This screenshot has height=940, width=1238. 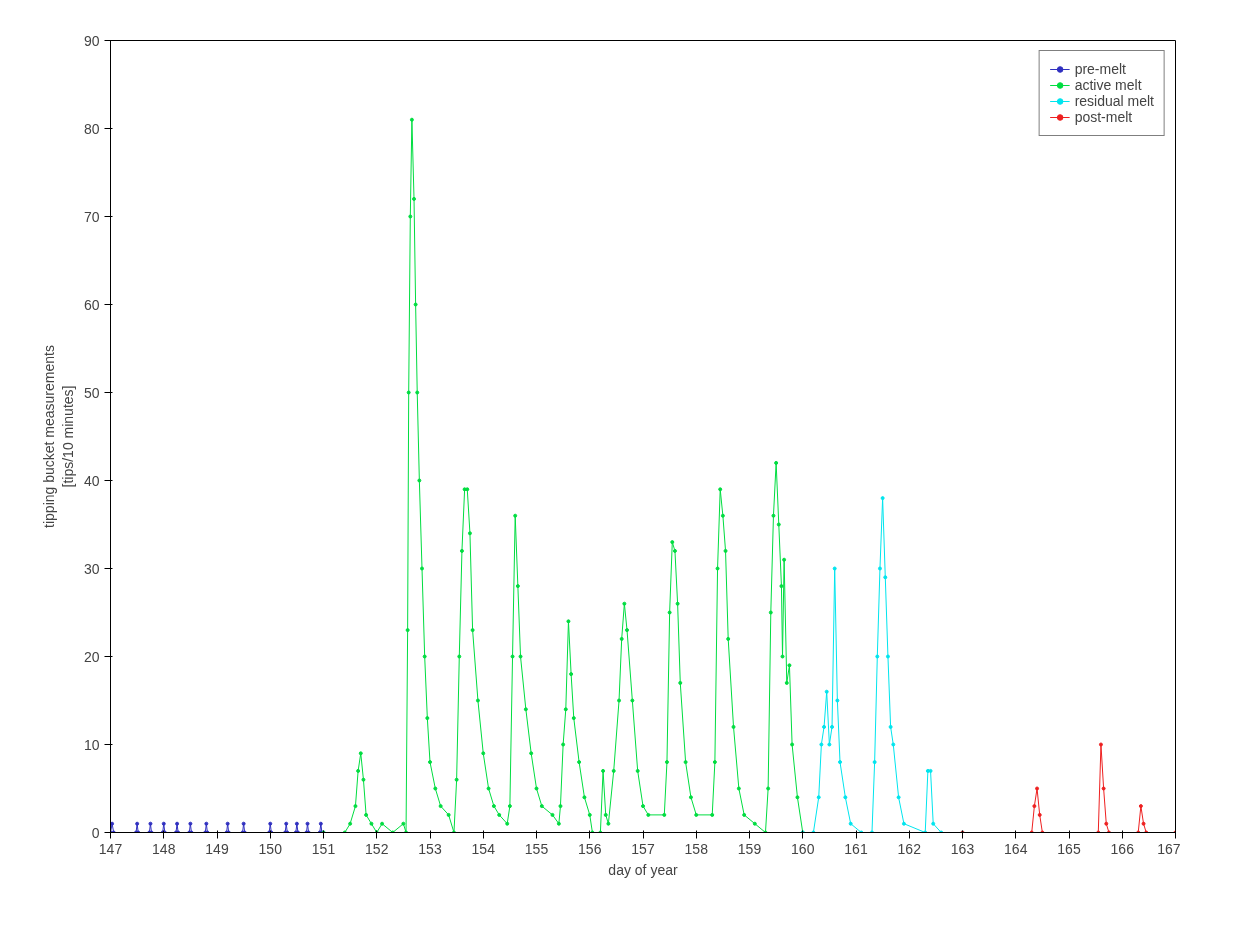 What do you see at coordinates (1122, 848) in the screenshot?
I see `x-tick-label: 166` at bounding box center [1122, 848].